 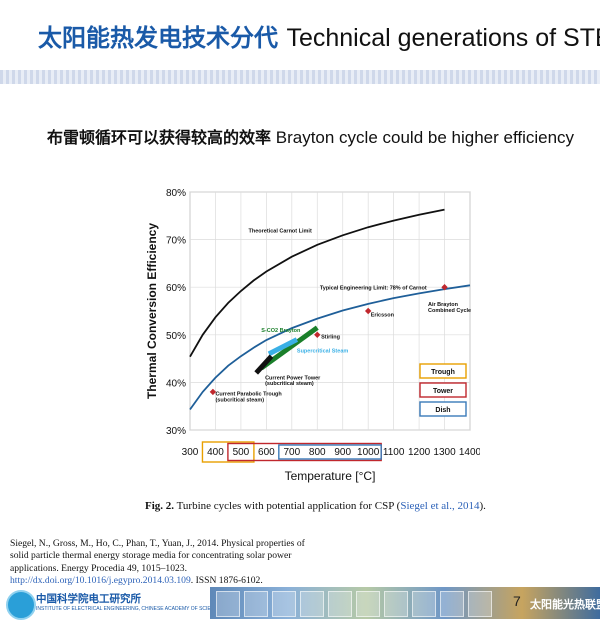 I want to click on legend-label: Dish, so click(x=442, y=410).